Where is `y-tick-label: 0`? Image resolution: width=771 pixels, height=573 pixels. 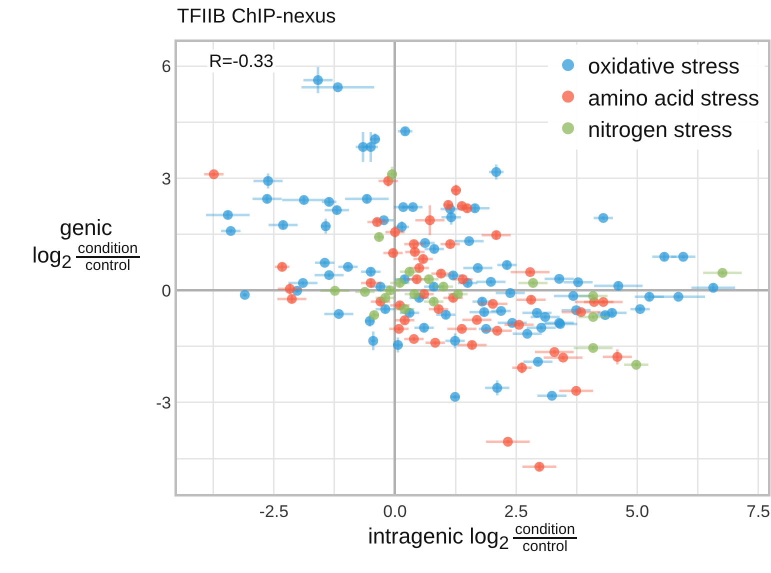 y-tick-label: 0 is located at coordinates (167, 290).